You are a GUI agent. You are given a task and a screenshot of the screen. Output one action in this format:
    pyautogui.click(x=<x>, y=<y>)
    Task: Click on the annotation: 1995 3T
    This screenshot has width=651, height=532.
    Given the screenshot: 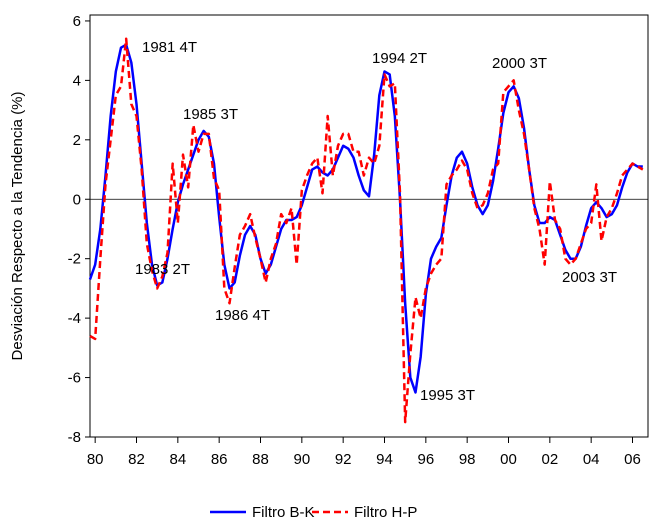 What is the action you would take?
    pyautogui.click(x=447, y=395)
    